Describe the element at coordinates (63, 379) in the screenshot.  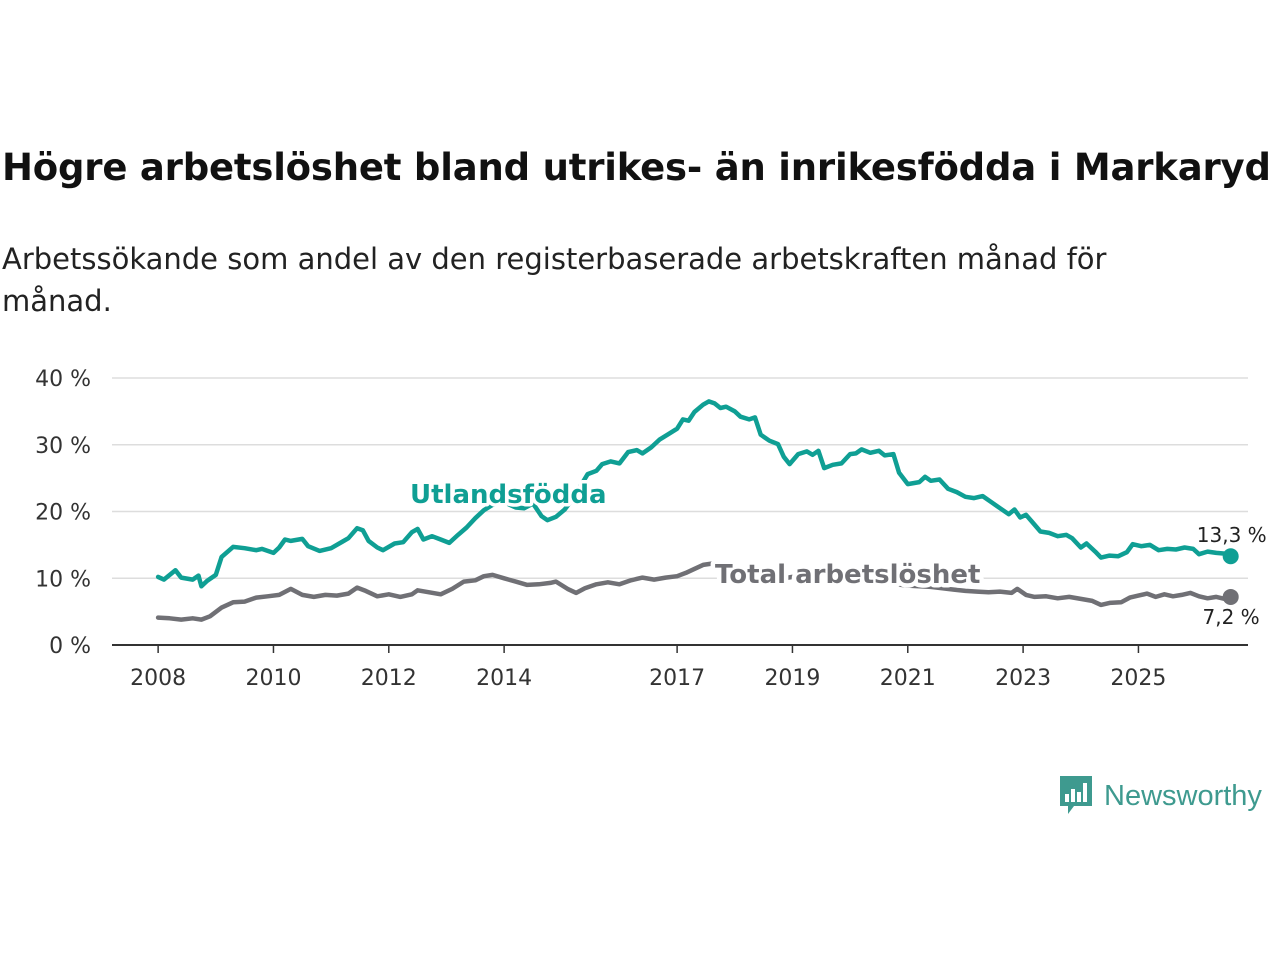
I see `y-tick-label: 40 %` at that location.